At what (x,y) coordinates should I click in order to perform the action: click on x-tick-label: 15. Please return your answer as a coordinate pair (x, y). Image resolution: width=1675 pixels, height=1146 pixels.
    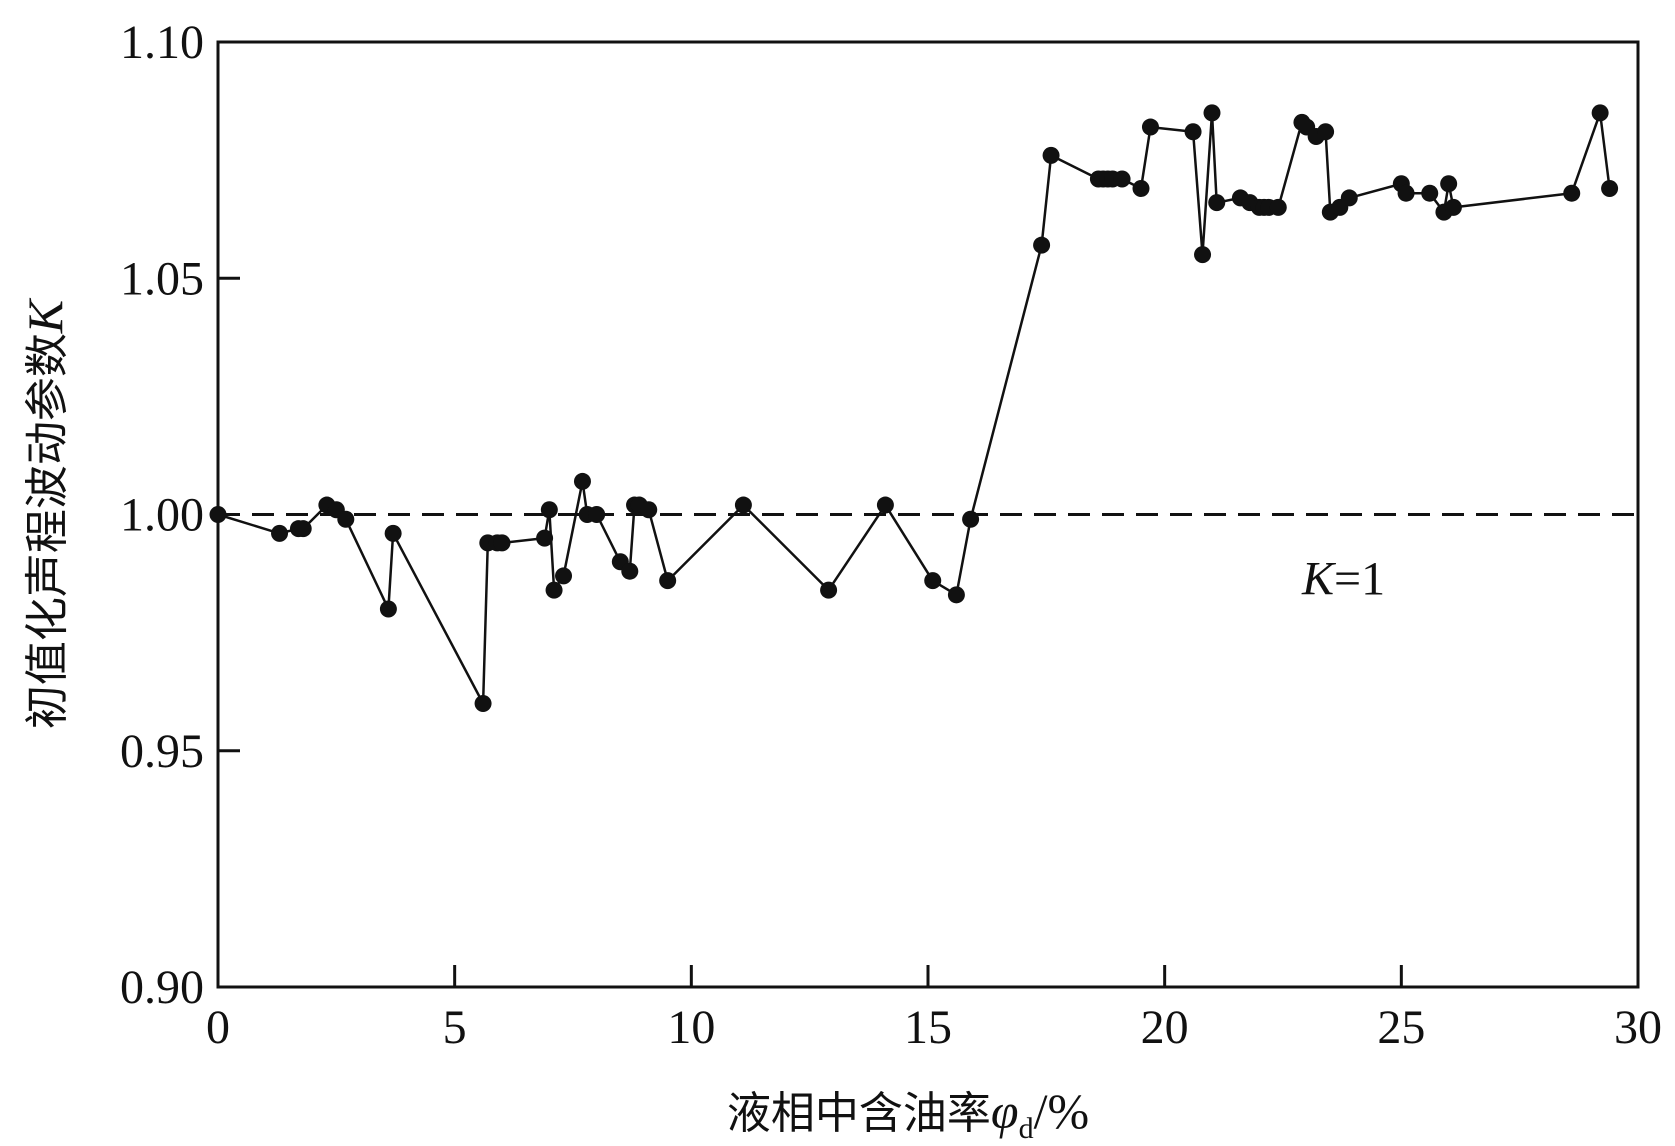
    Looking at the image, I should click on (928, 1027).